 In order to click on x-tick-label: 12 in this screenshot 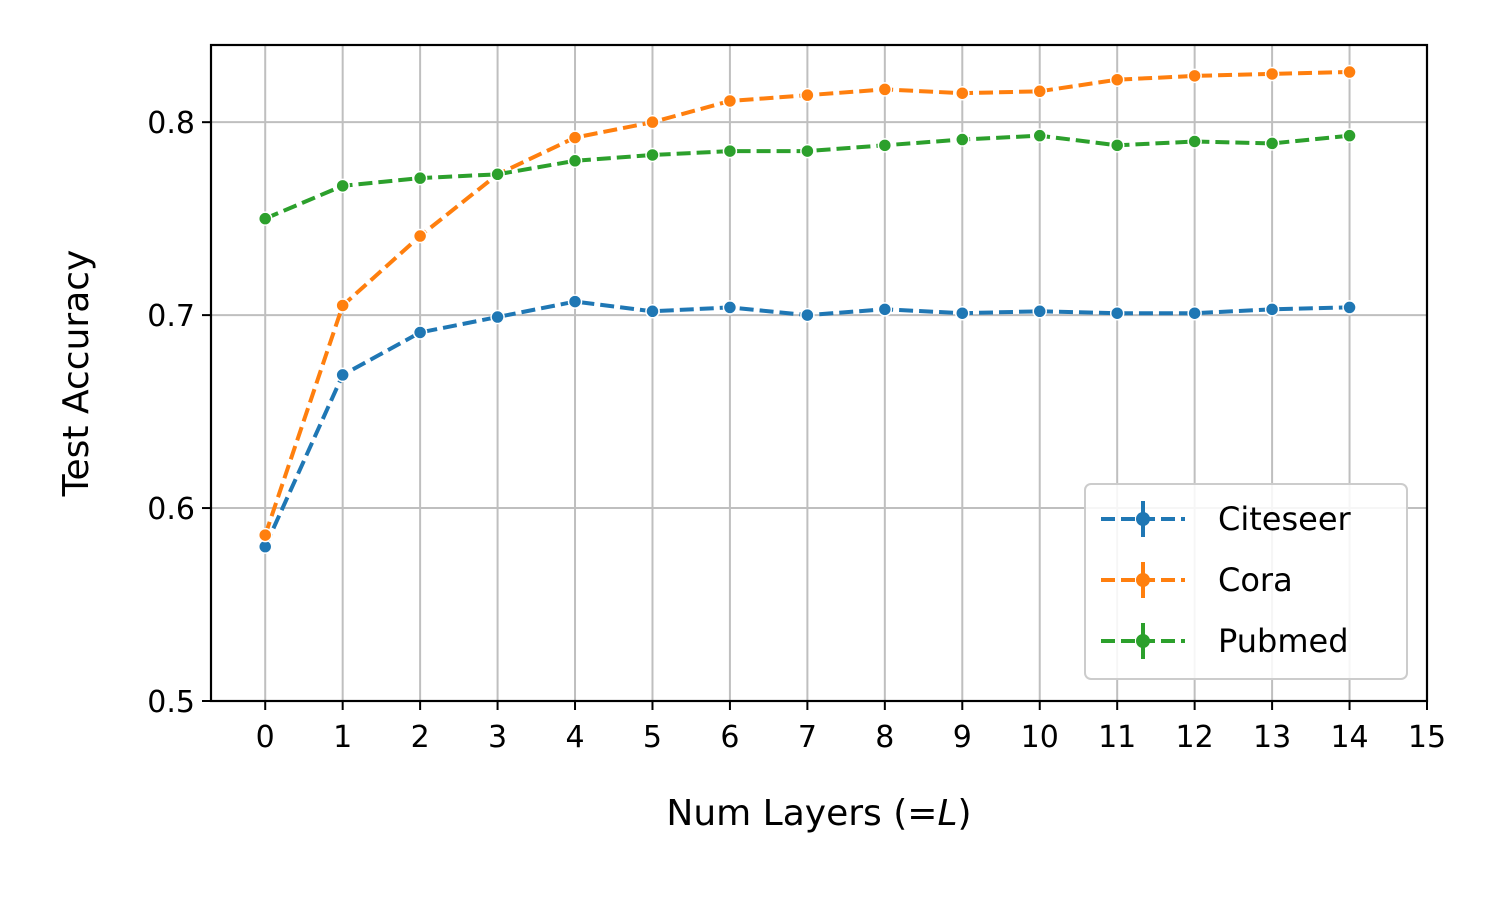, I will do `click(1195, 737)`.